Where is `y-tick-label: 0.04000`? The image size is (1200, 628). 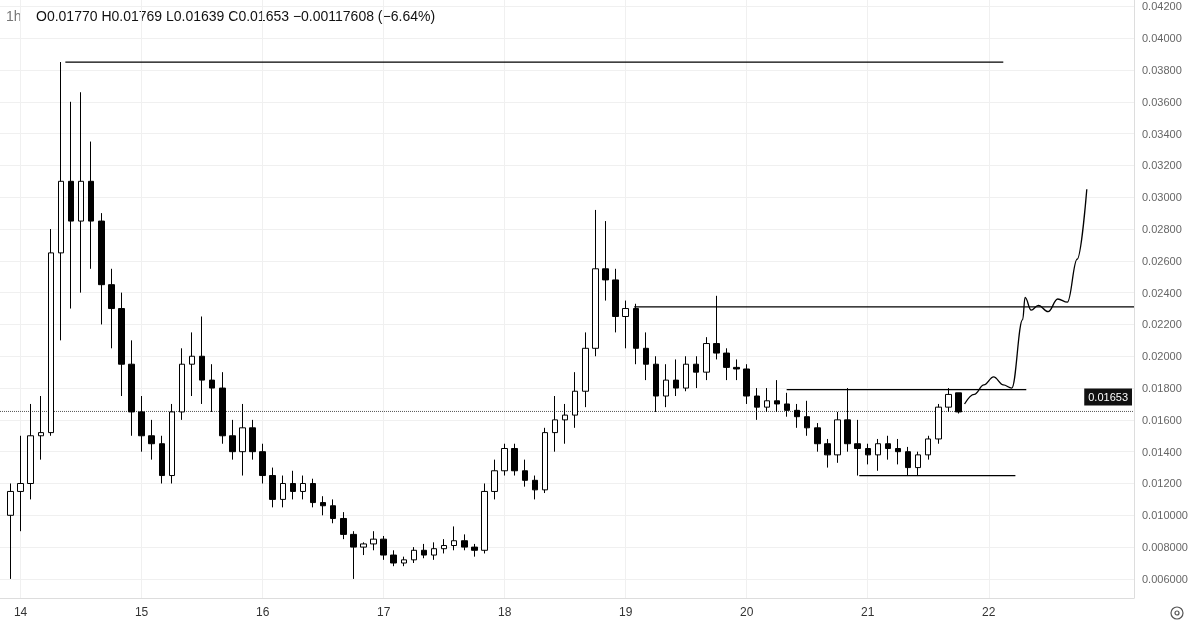 y-tick-label: 0.04000 is located at coordinates (1162, 38).